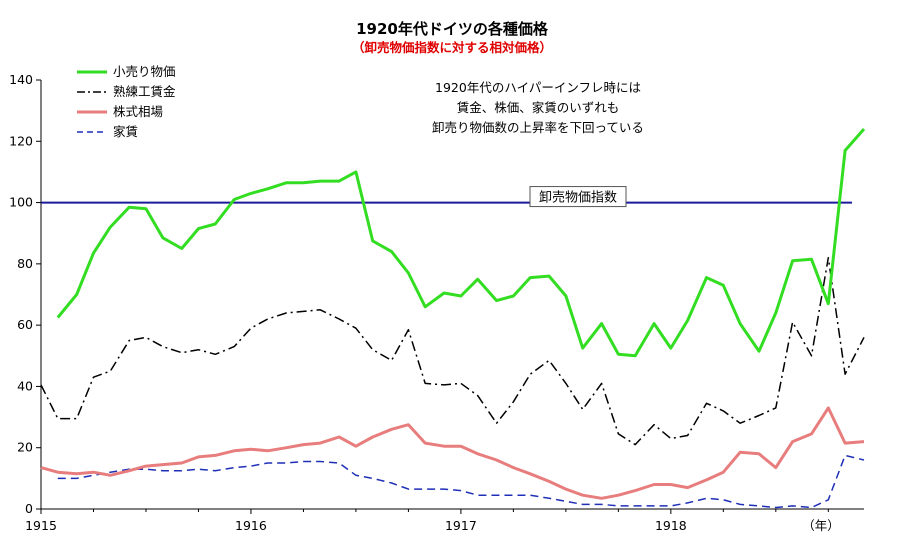  I want to click on legend-label-0: 小売り物価, so click(144, 71).